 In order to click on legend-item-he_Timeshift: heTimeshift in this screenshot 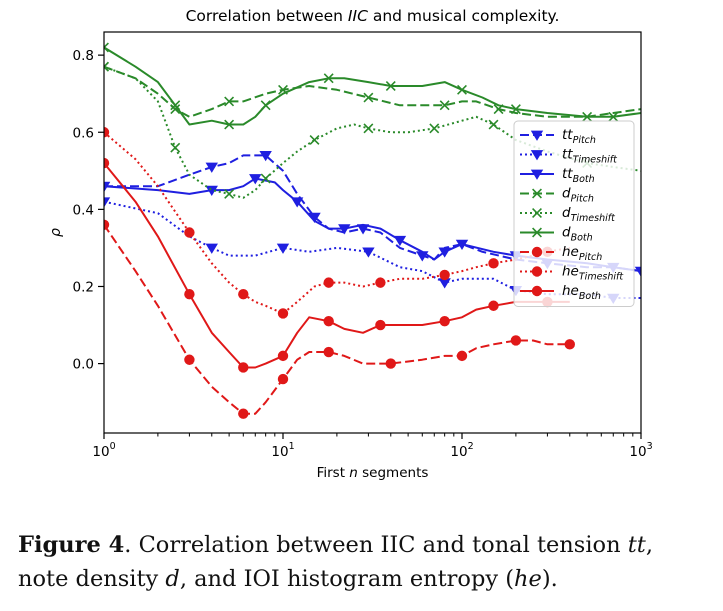, I will do `click(572, 273)`.